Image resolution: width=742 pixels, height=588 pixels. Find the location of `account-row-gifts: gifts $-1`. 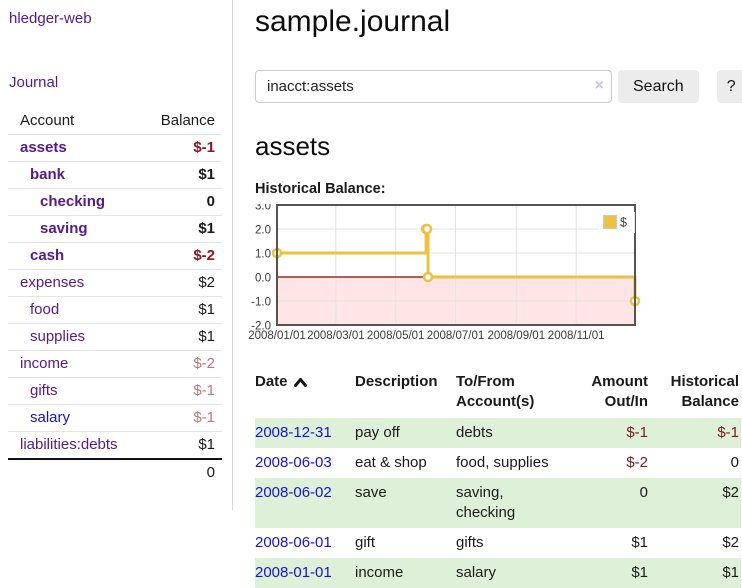

account-row-gifts: gifts $-1 is located at coordinates (115, 391).